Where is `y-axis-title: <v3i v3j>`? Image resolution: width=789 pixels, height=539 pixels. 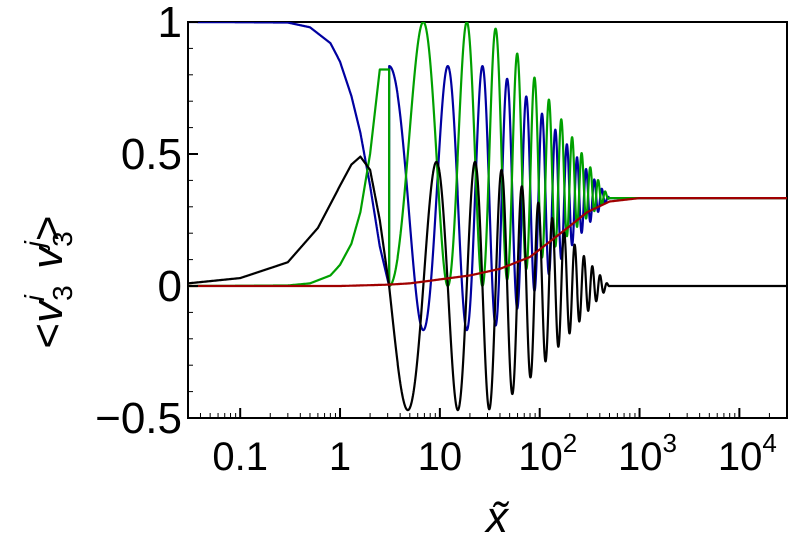 y-axis-title: <v3i v3j> is located at coordinates (48, 281).